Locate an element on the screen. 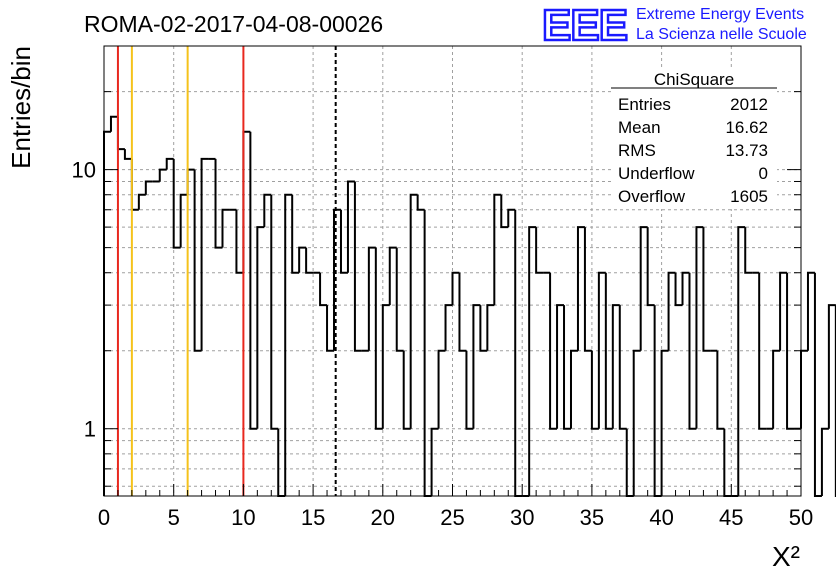 This screenshot has width=836, height=572. stats-label-overflow: Overflow is located at coordinates (652, 196).